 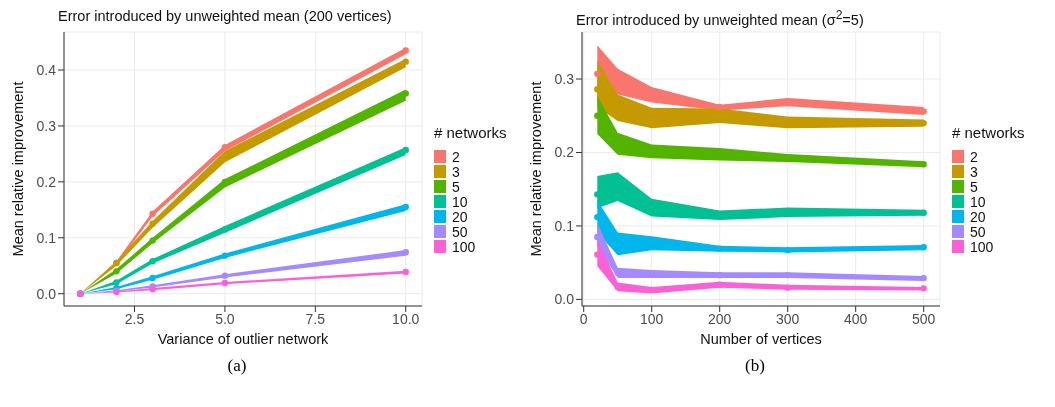 What do you see at coordinates (755, 366) in the screenshot?
I see `text: (b)` at bounding box center [755, 366].